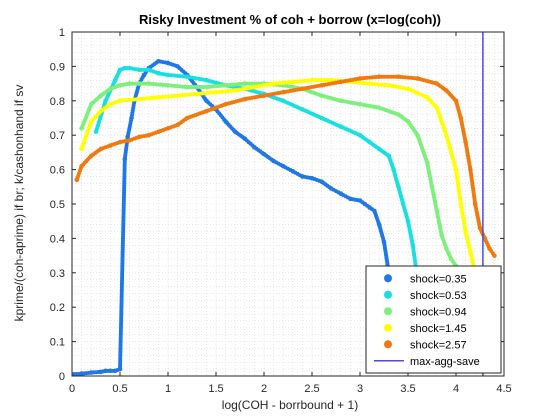 The height and width of the screenshot is (420, 560). What do you see at coordinates (438, 279) in the screenshot?
I see `legend-label: shock=0.35` at bounding box center [438, 279].